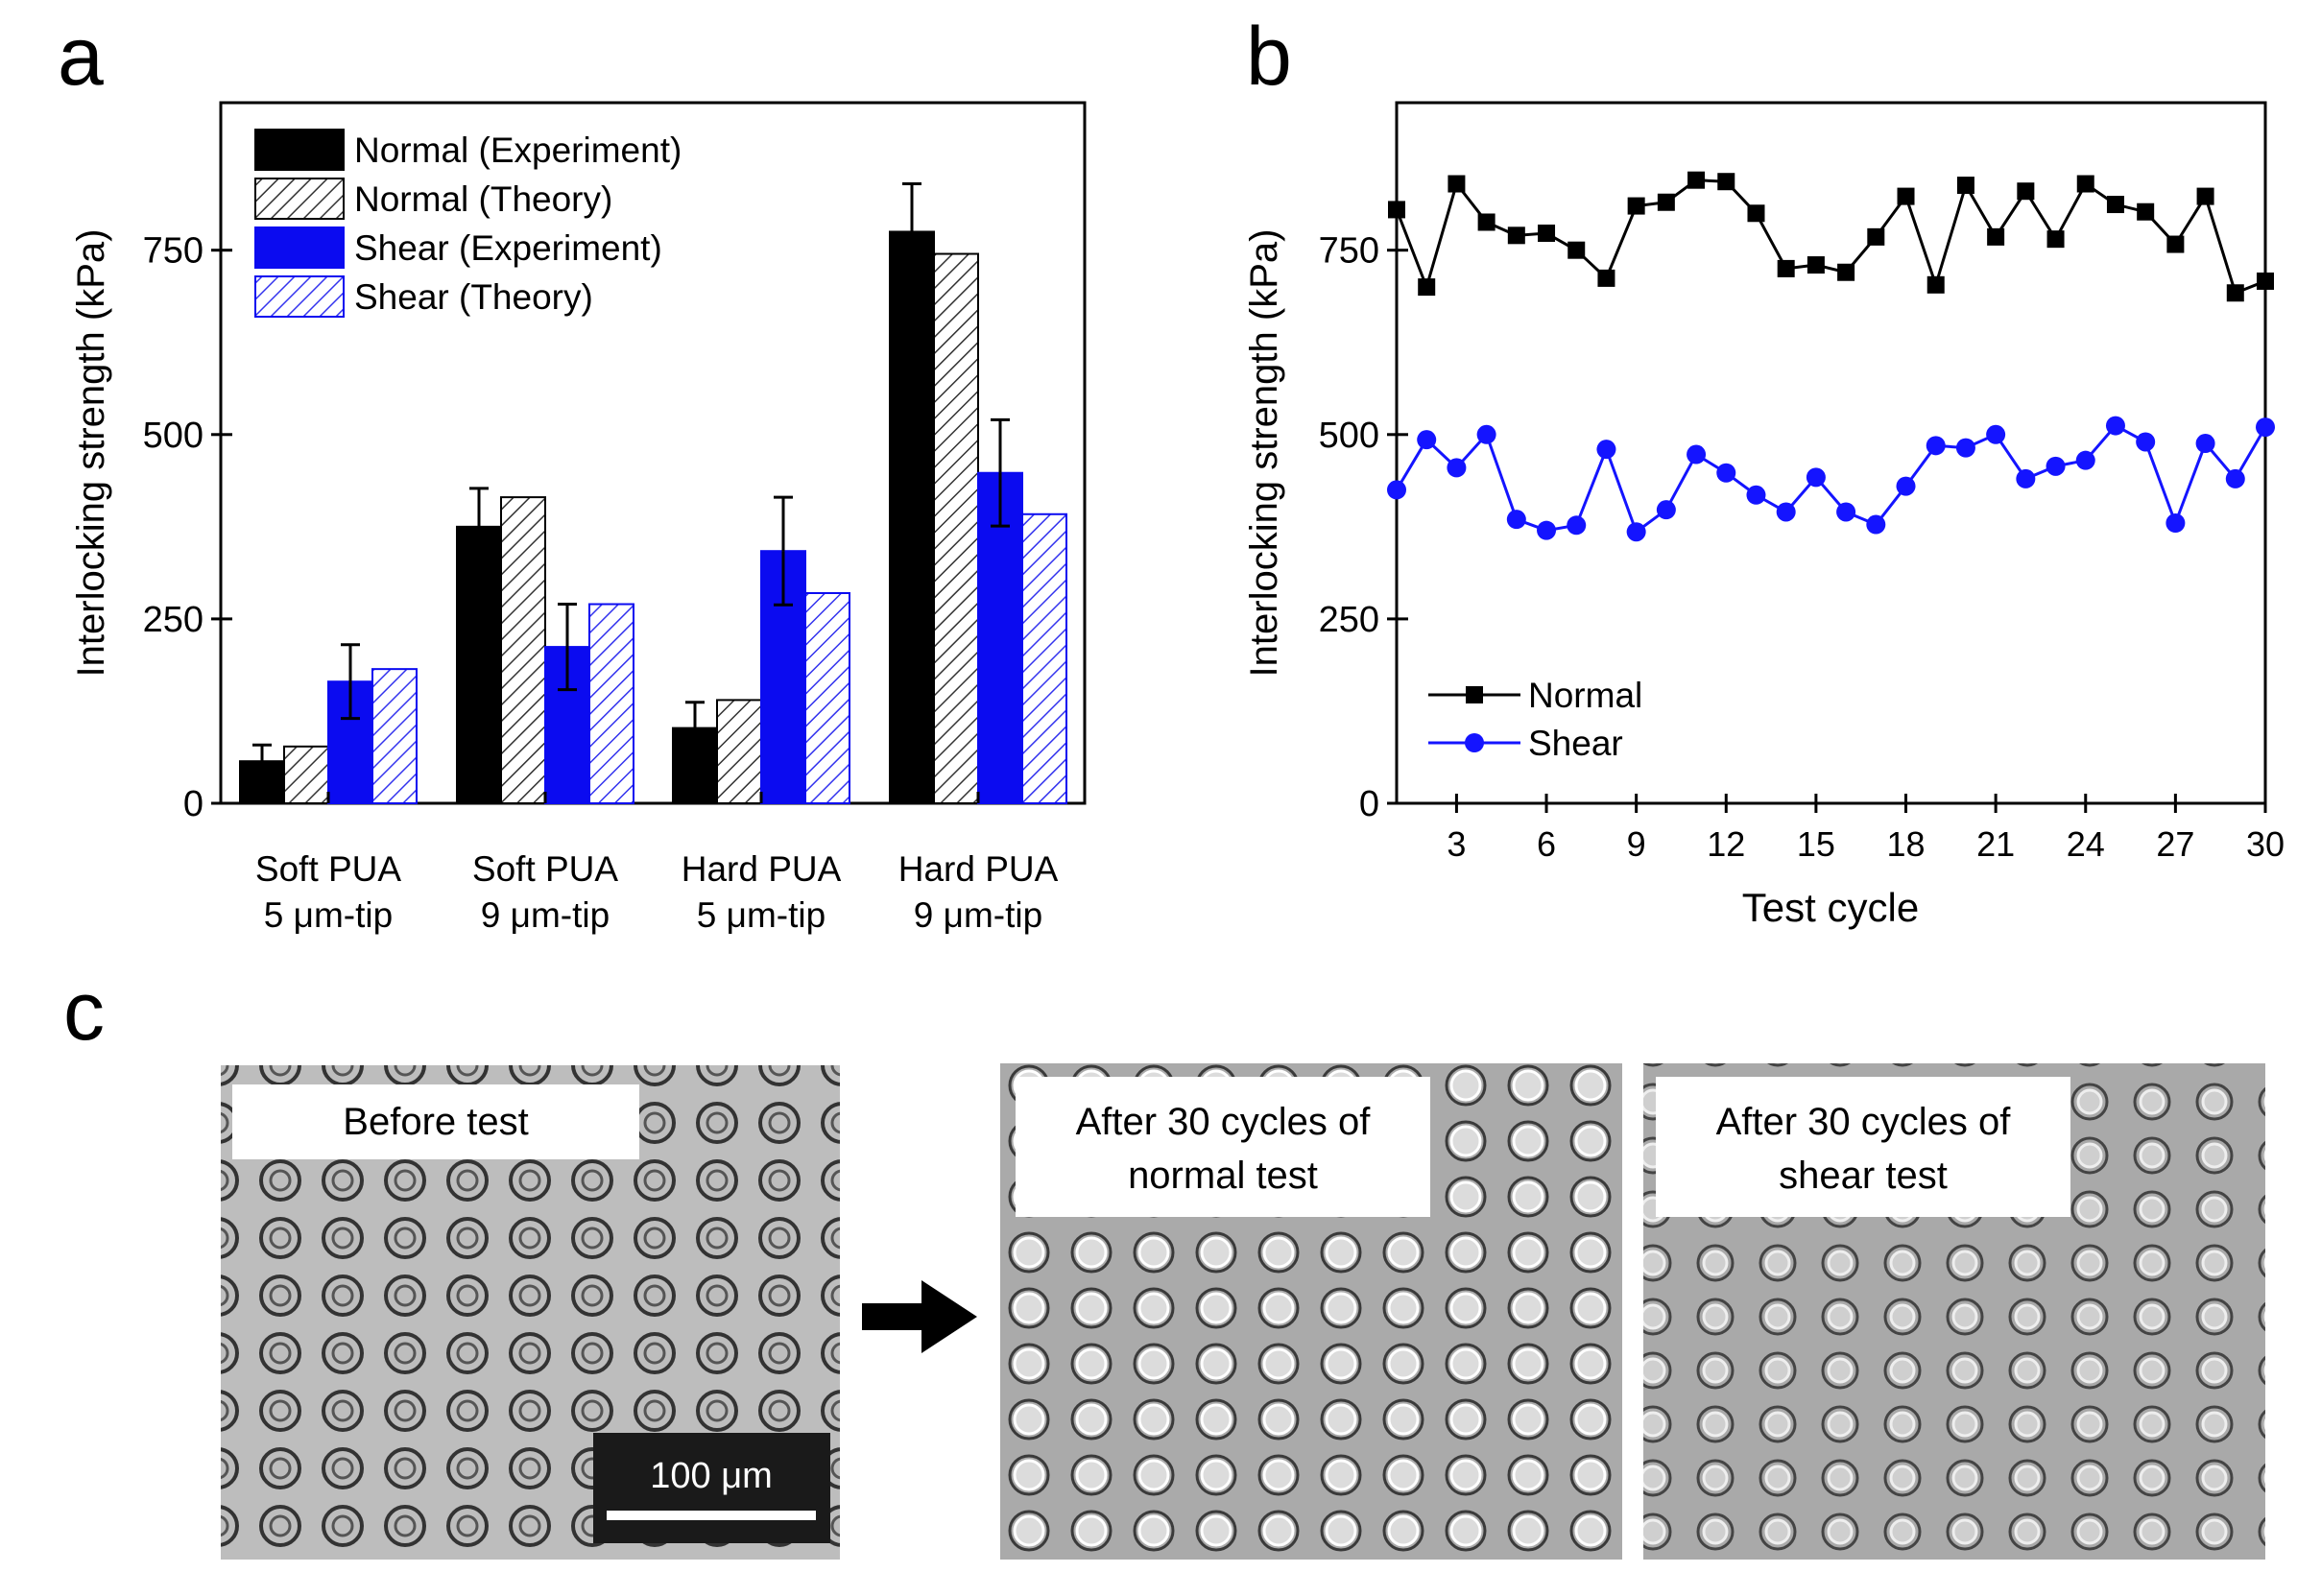  I want to click on legend-marker-circle, so click(1474, 742).